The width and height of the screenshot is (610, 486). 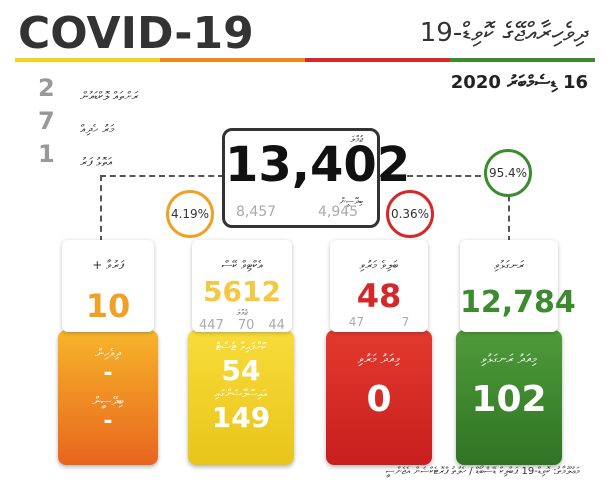 I want to click on percent-badge: 0.36%, so click(x=410, y=214).